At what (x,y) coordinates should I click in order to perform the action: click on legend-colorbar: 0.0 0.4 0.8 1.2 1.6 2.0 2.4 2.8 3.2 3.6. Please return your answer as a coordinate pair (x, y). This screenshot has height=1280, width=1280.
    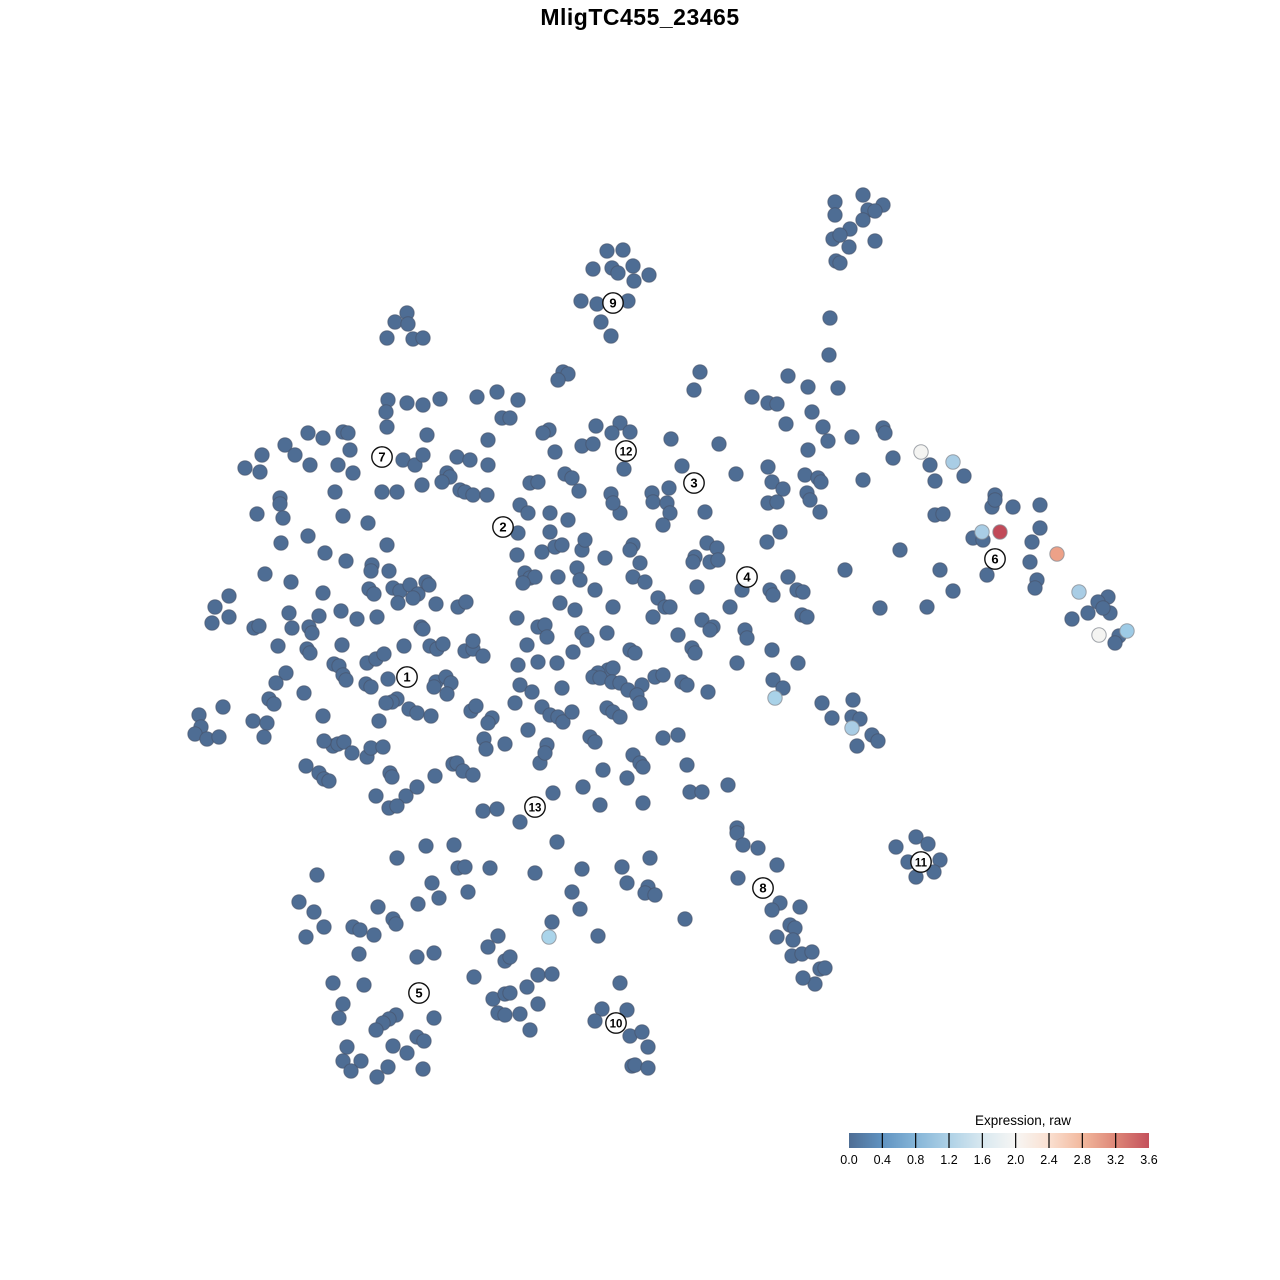
    Looking at the image, I should click on (999, 1150).